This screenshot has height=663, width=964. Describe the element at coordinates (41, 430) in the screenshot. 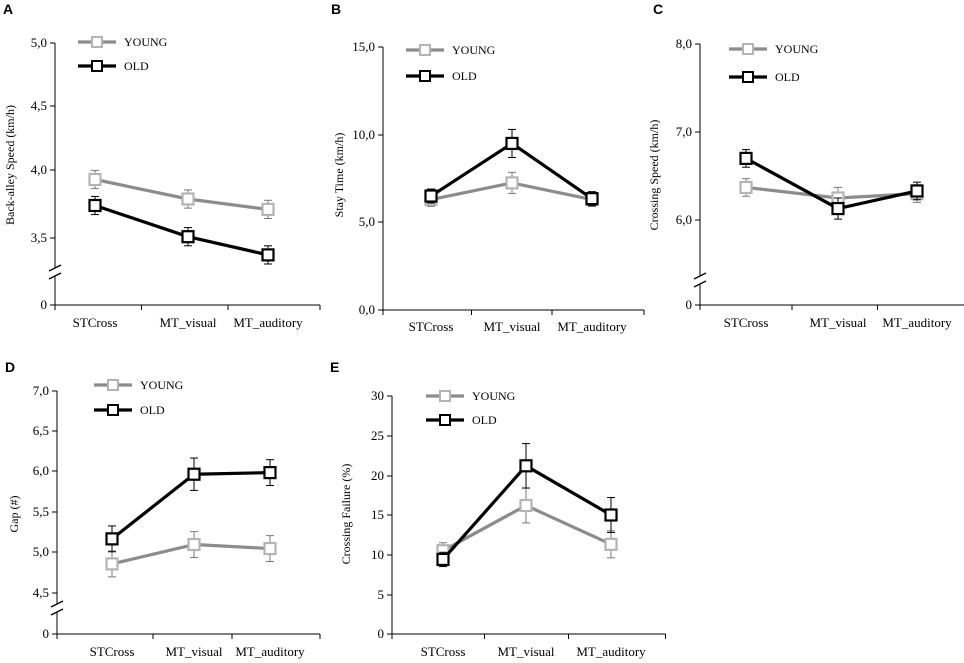

I see `y-tick-label: 6,5` at that location.